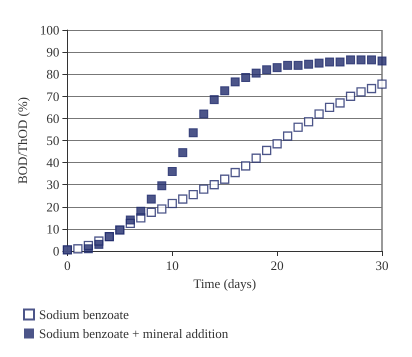 The height and width of the screenshot is (357, 412). I want to click on x-tick-label: 30, so click(382, 265).